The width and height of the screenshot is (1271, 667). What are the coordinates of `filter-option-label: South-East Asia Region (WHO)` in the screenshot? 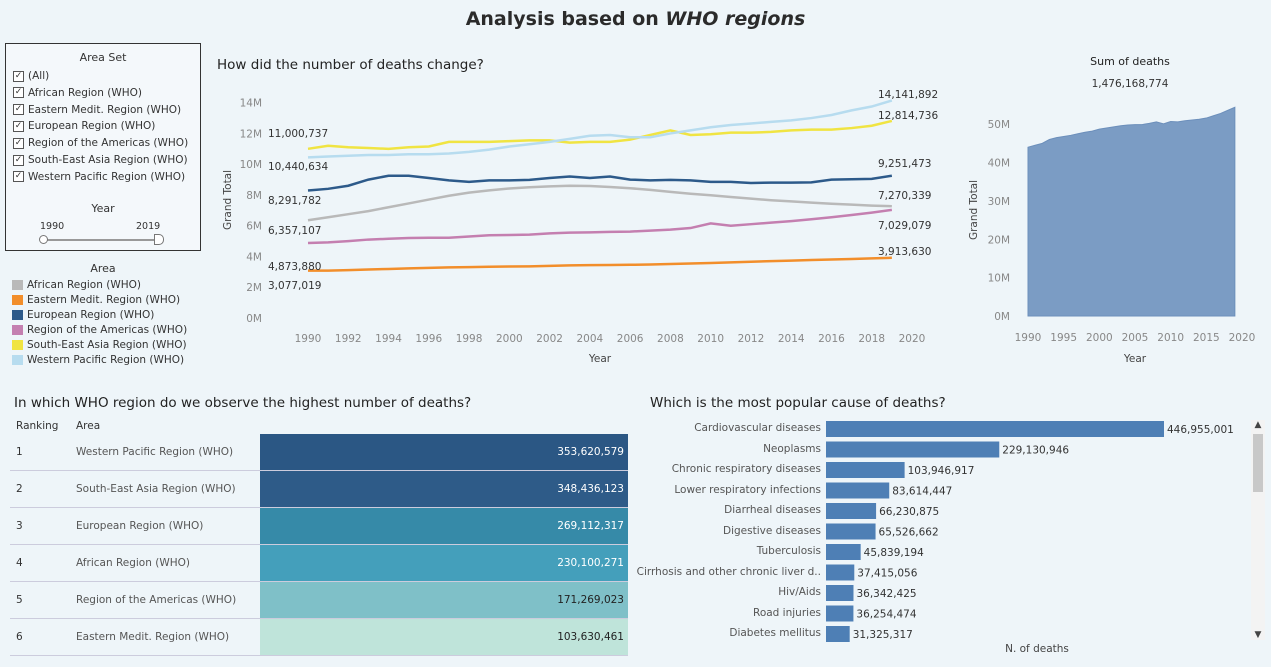 It's located at (108, 160).